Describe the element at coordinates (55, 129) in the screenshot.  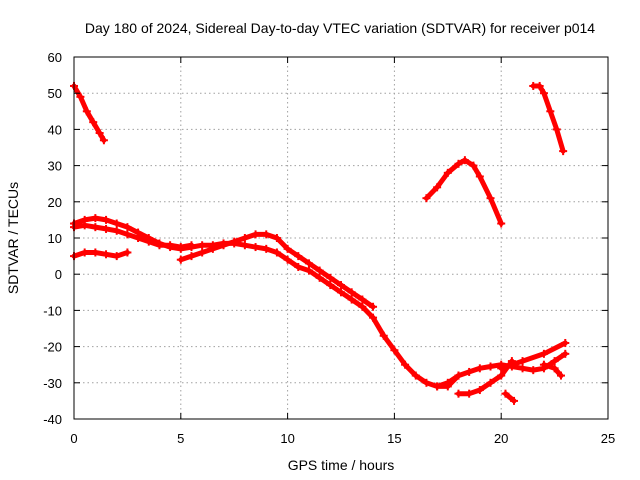
I see `y-tick-label: 40` at that location.